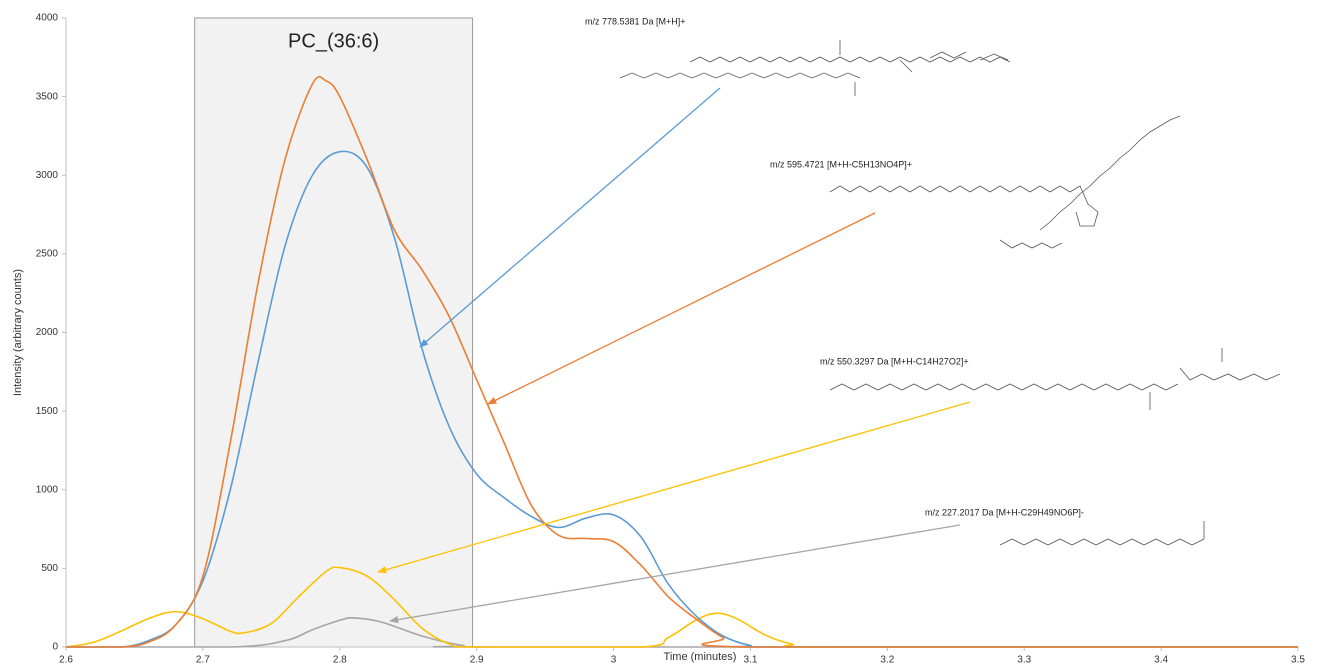  I want to click on x-tick-label: 2.6, so click(66, 660).